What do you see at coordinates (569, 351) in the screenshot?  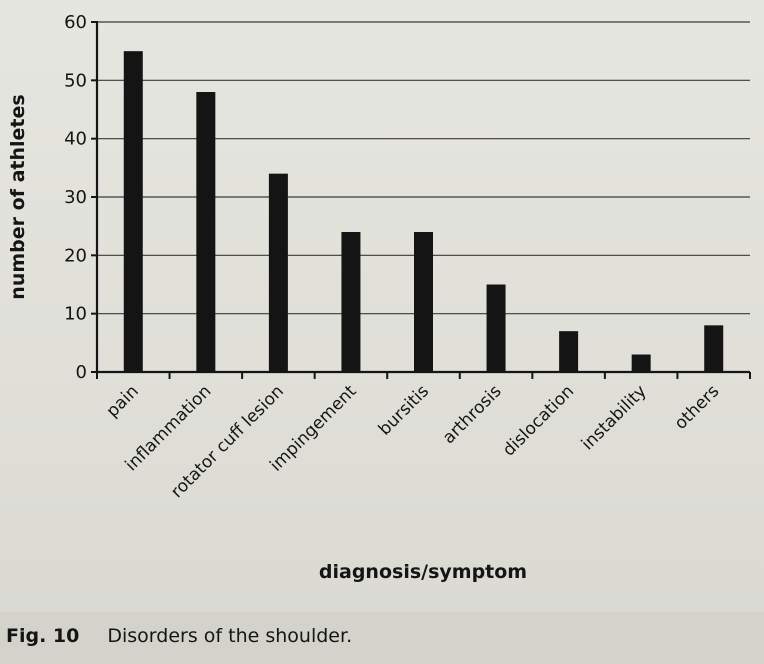 I see `bar-dislocation` at bounding box center [569, 351].